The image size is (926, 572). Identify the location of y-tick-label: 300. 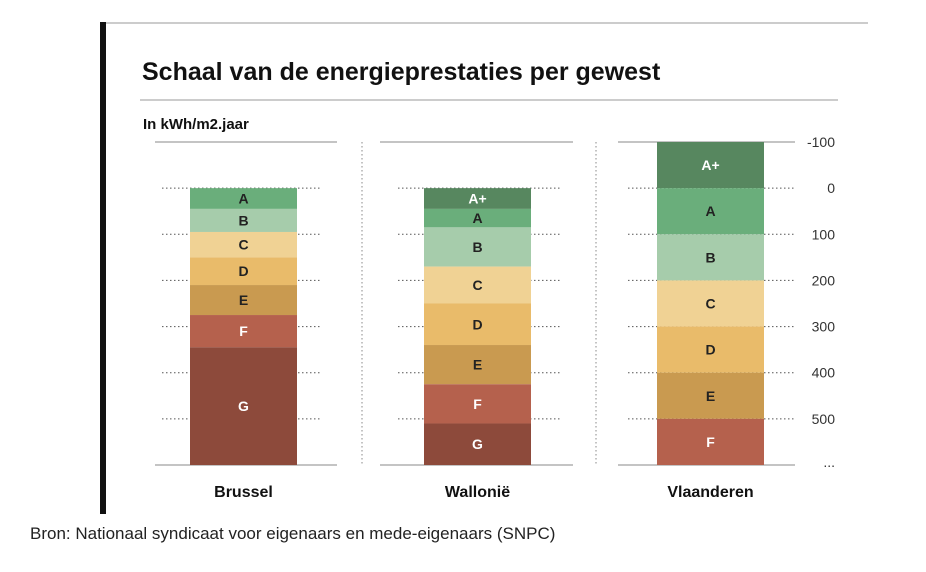
(824, 327).